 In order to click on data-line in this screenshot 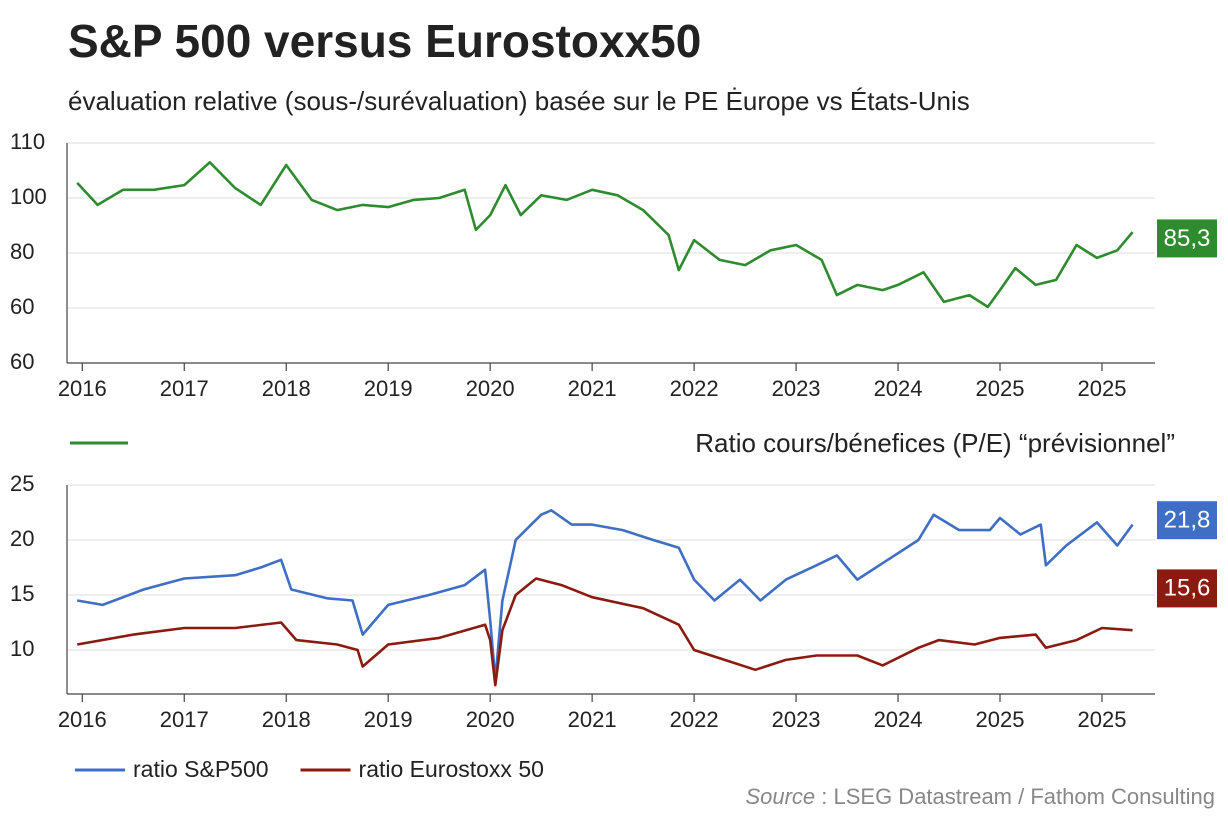, I will do `click(604, 632)`.